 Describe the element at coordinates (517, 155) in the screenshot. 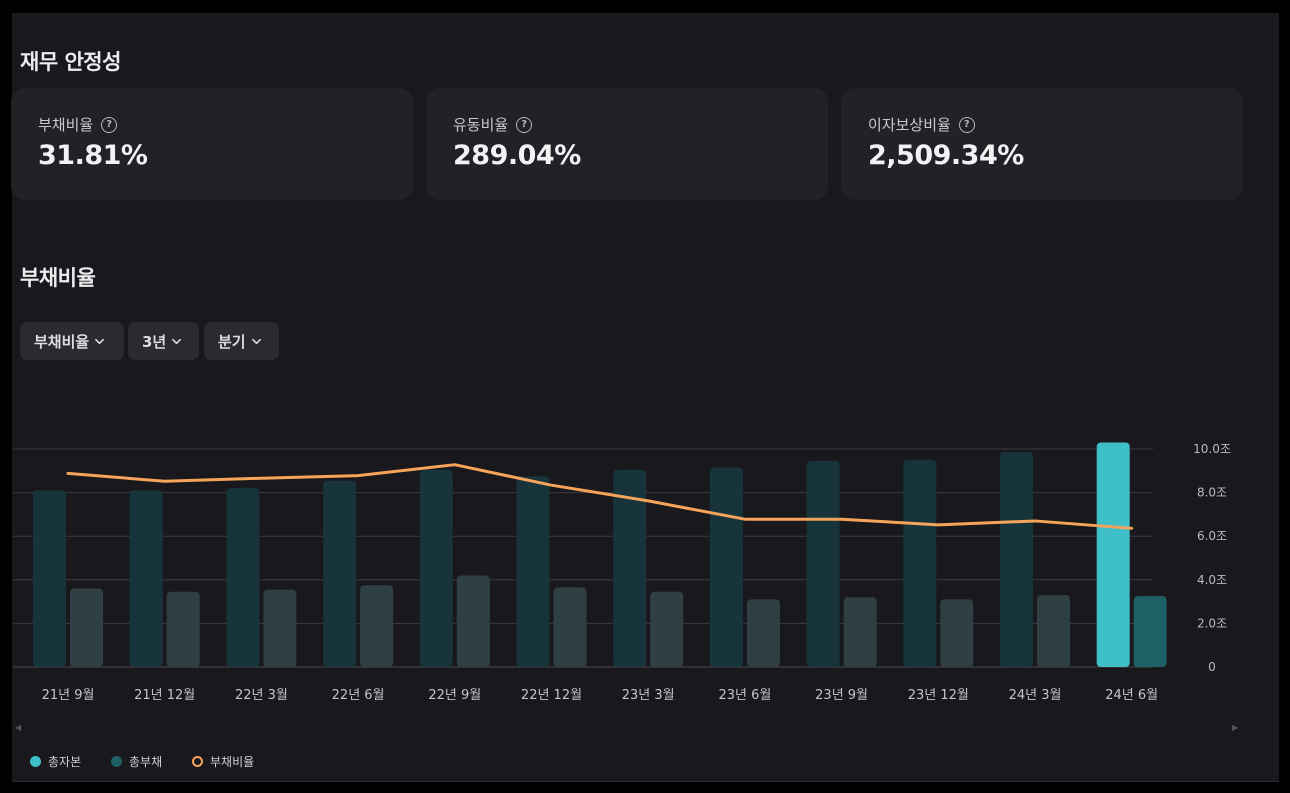

I see `card-value: 289.04%` at that location.